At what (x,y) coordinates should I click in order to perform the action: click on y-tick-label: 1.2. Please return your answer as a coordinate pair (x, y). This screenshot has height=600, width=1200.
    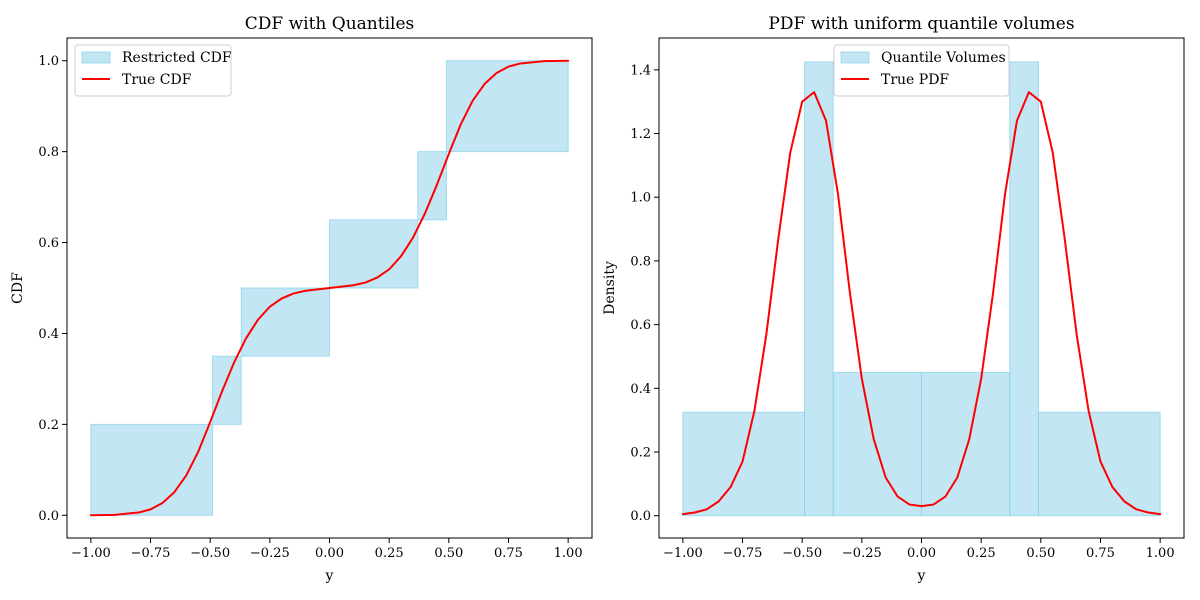
    Looking at the image, I should click on (640, 134).